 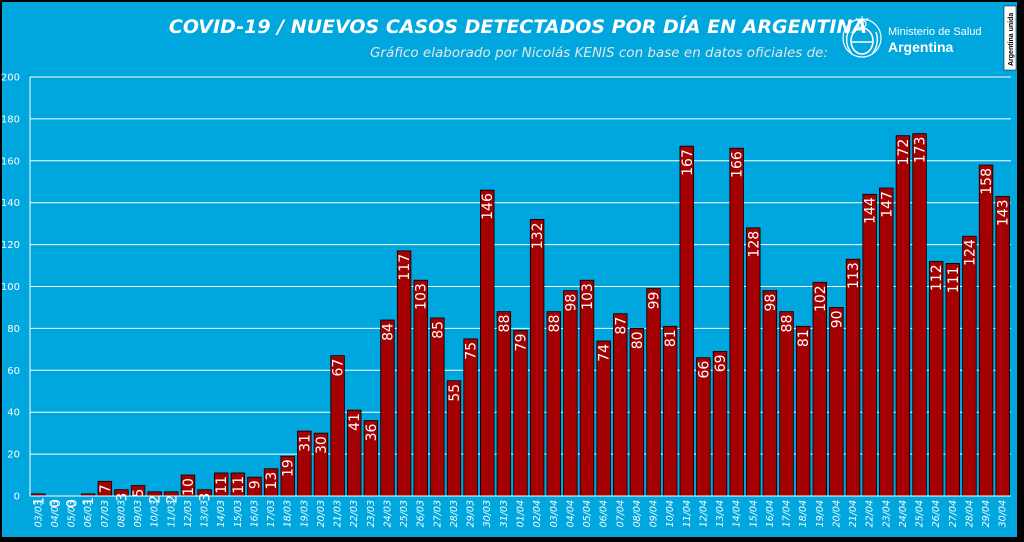 I want to click on x-tick-label: 05/04, so click(x=587, y=513).